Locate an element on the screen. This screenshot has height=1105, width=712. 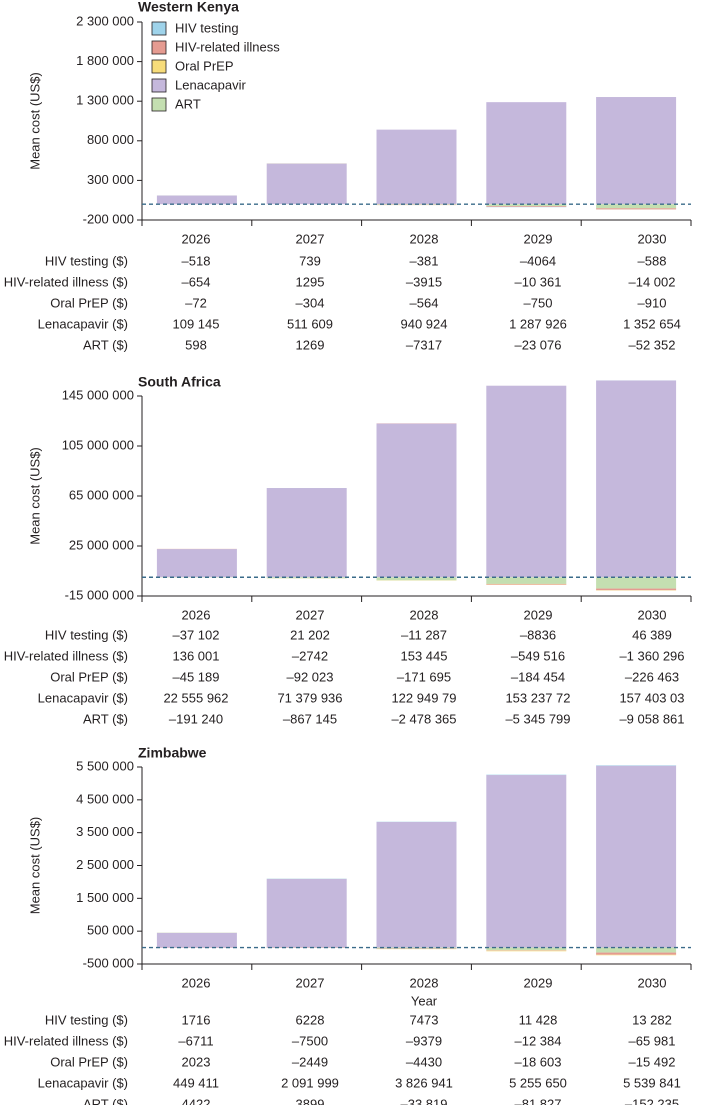
legend-label-oral-prep: Oral PrEP is located at coordinates (204, 65).